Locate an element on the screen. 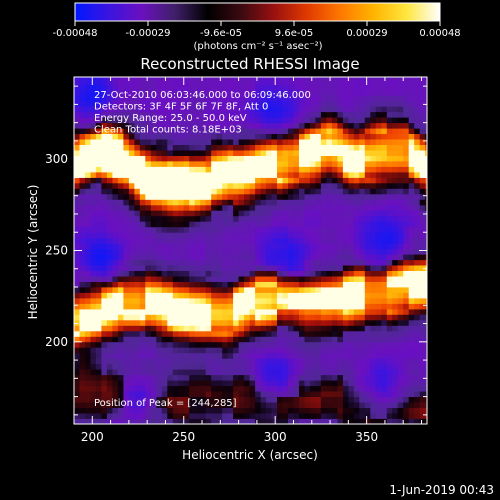 Image resolution: width=500 pixels, height=500 pixels. y-axis-label: Heliocentric Y (arcsec) is located at coordinates (33, 252).